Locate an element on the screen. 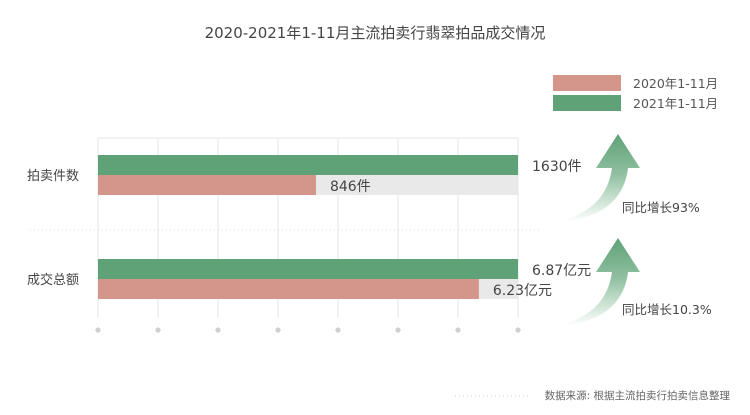  category-label: 拍卖件数 is located at coordinates (53, 176).